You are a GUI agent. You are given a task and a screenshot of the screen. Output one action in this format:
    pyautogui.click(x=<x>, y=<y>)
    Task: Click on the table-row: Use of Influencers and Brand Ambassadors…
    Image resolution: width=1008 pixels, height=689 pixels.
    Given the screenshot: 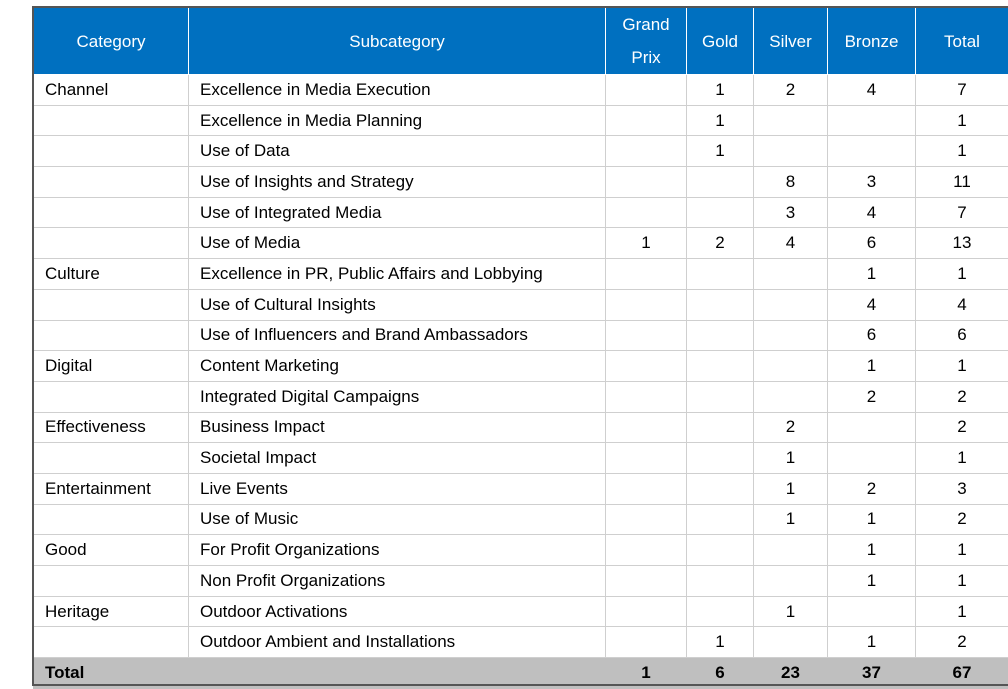 What is the action you would take?
    pyautogui.click(x=521, y=335)
    